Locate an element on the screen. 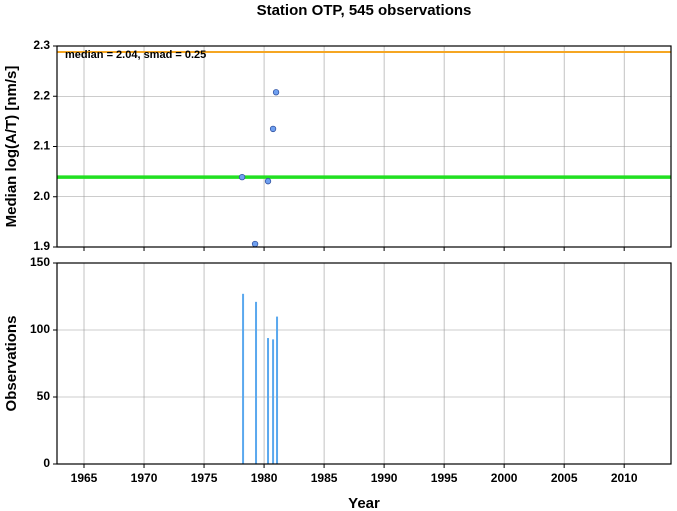  y-tick-label: 50 is located at coordinates (44, 396).